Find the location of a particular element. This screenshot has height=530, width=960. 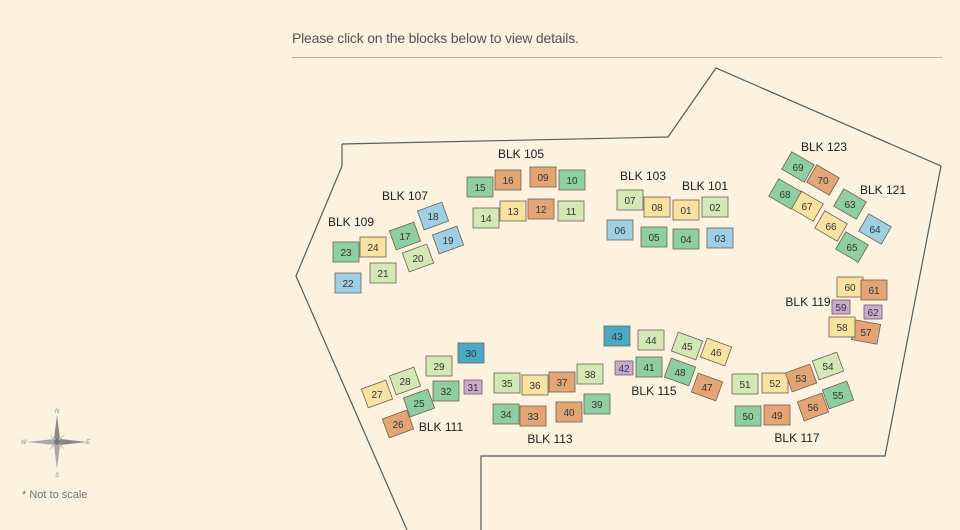

unit-15-blk-105: 15 is located at coordinates (480, 187).